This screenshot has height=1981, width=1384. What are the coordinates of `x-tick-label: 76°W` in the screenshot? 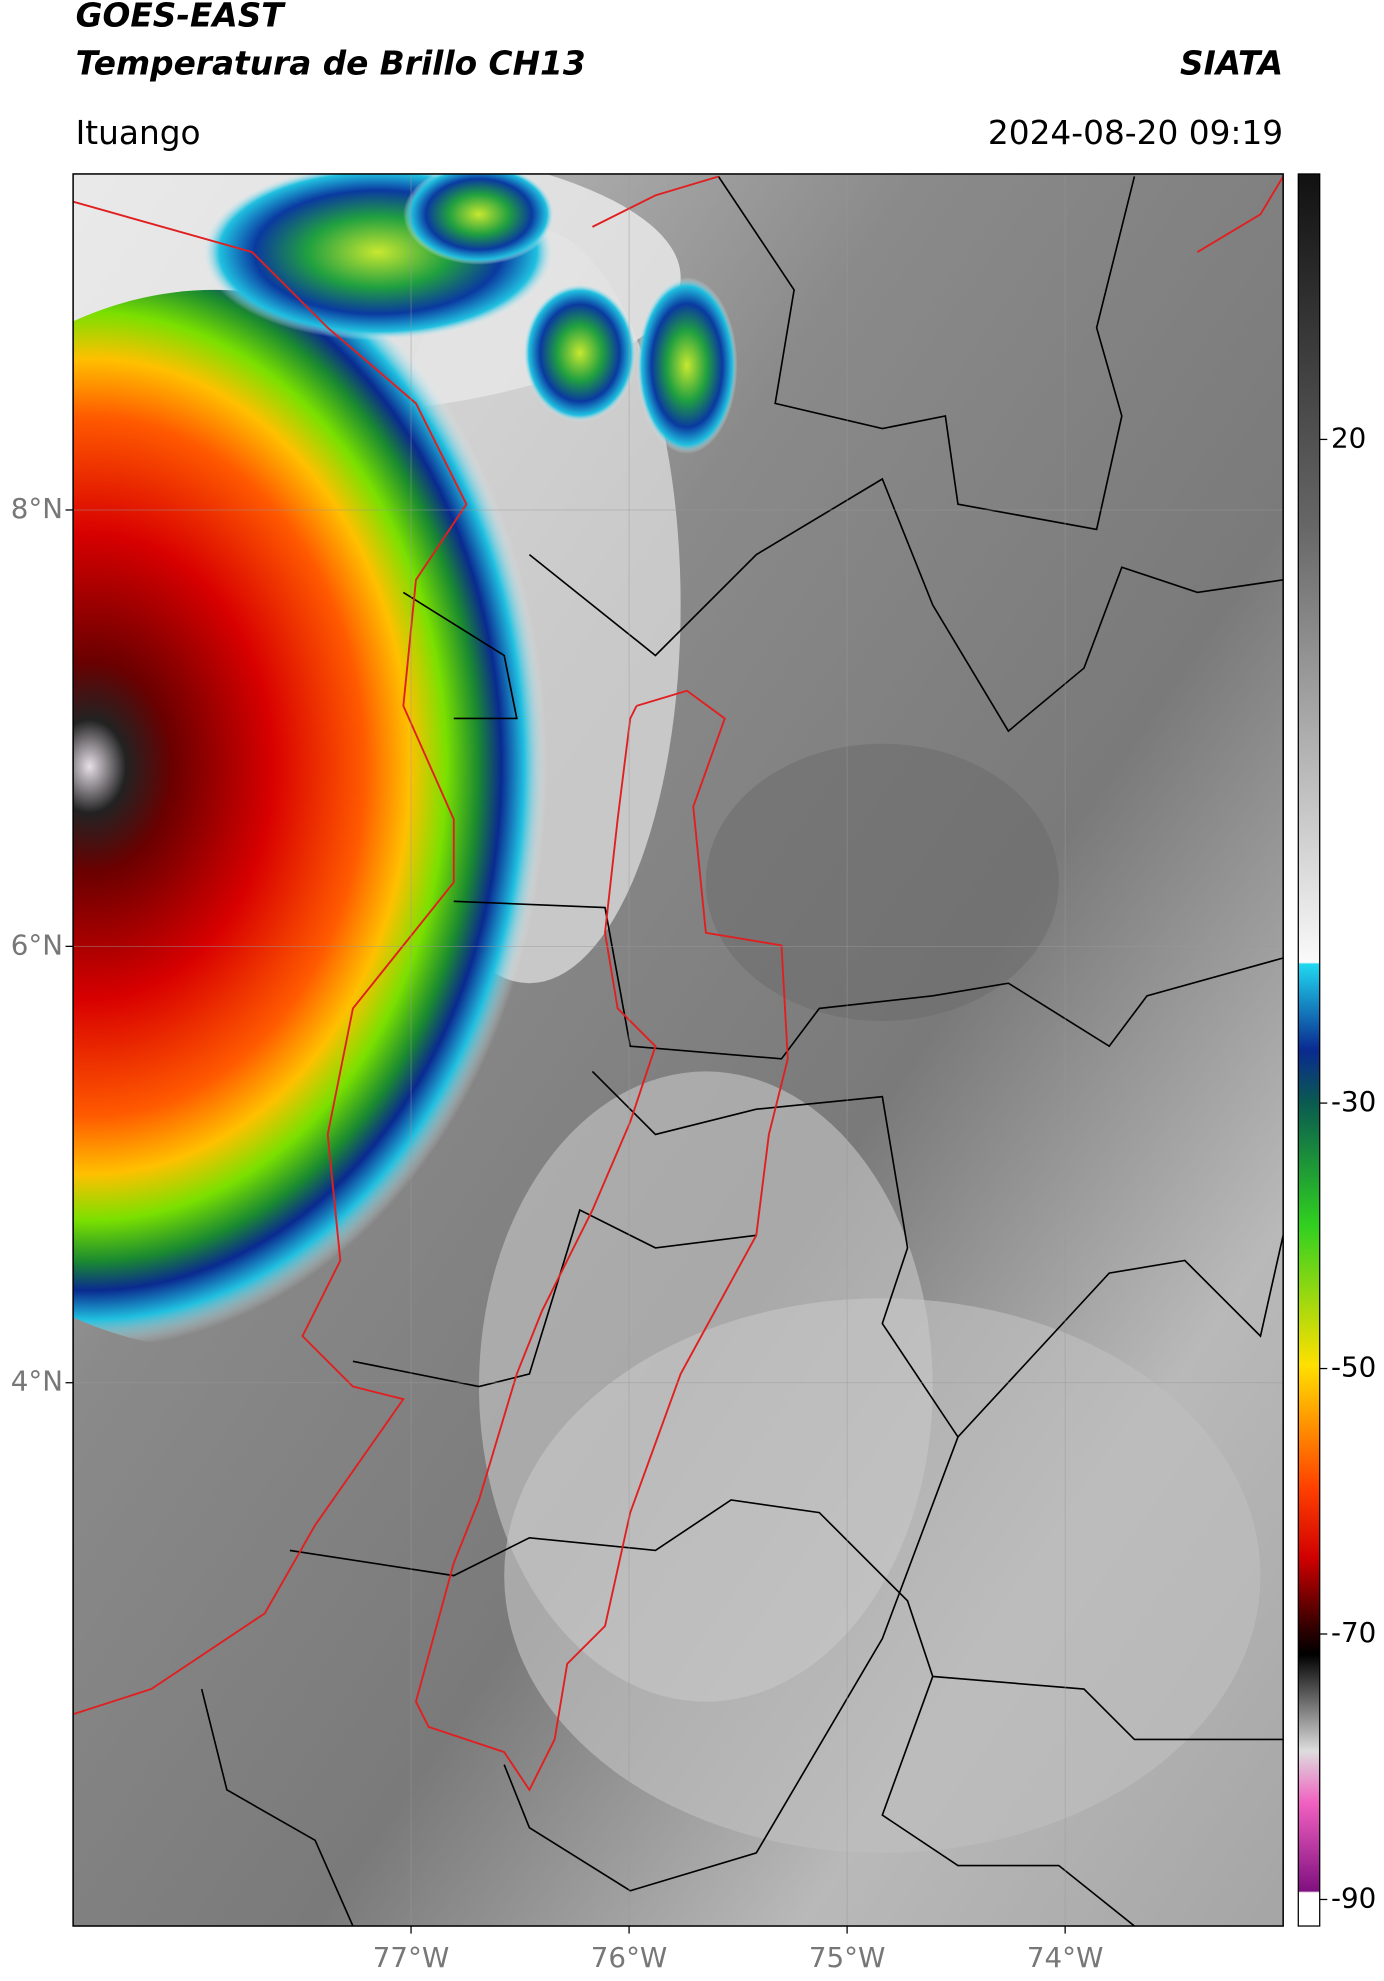 It's located at (629, 1957).